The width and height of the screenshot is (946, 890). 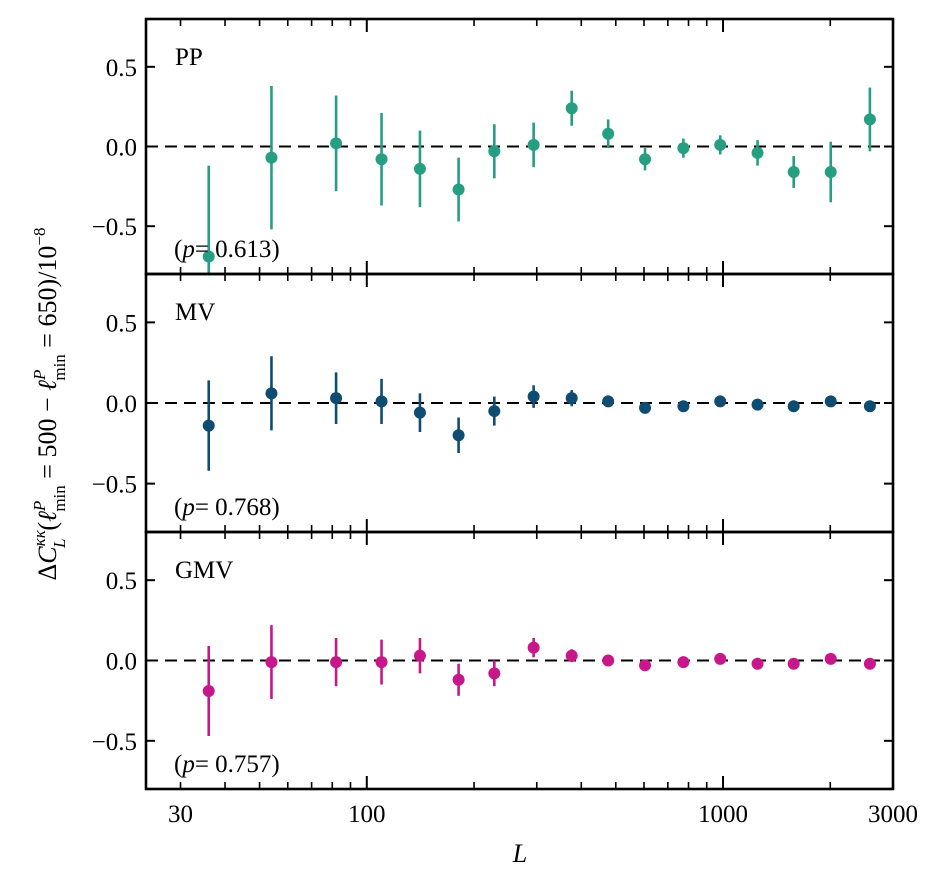 I want to click on p-value-annotation: (p= 0.768), so click(x=227, y=507).